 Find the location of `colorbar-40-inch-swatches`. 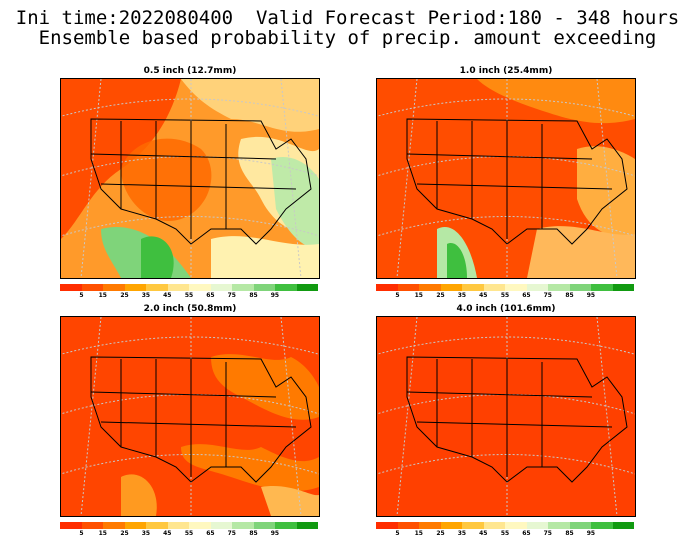

colorbar-40-inch-swatches is located at coordinates (505, 525).